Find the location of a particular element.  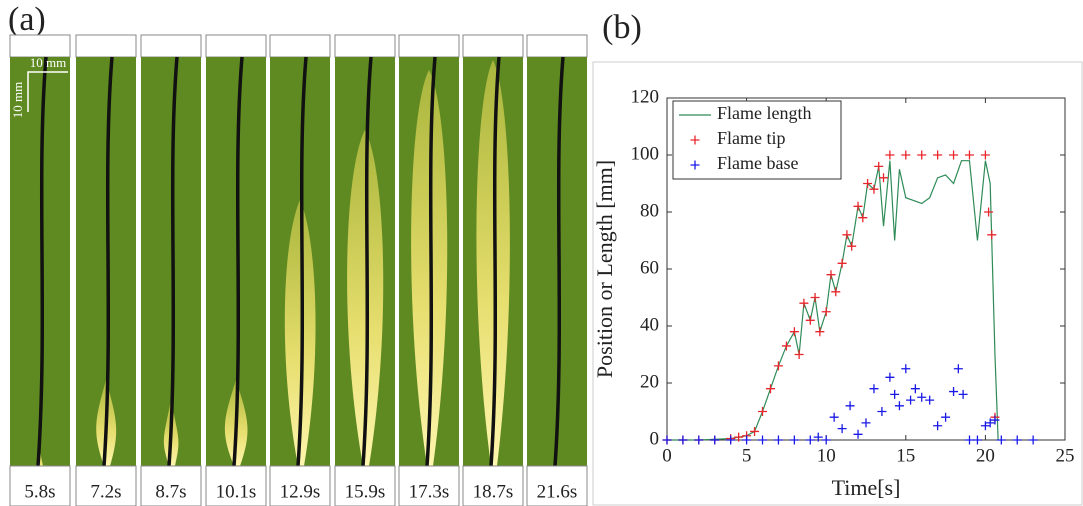

scale-label: 10 mm is located at coordinates (48, 62).